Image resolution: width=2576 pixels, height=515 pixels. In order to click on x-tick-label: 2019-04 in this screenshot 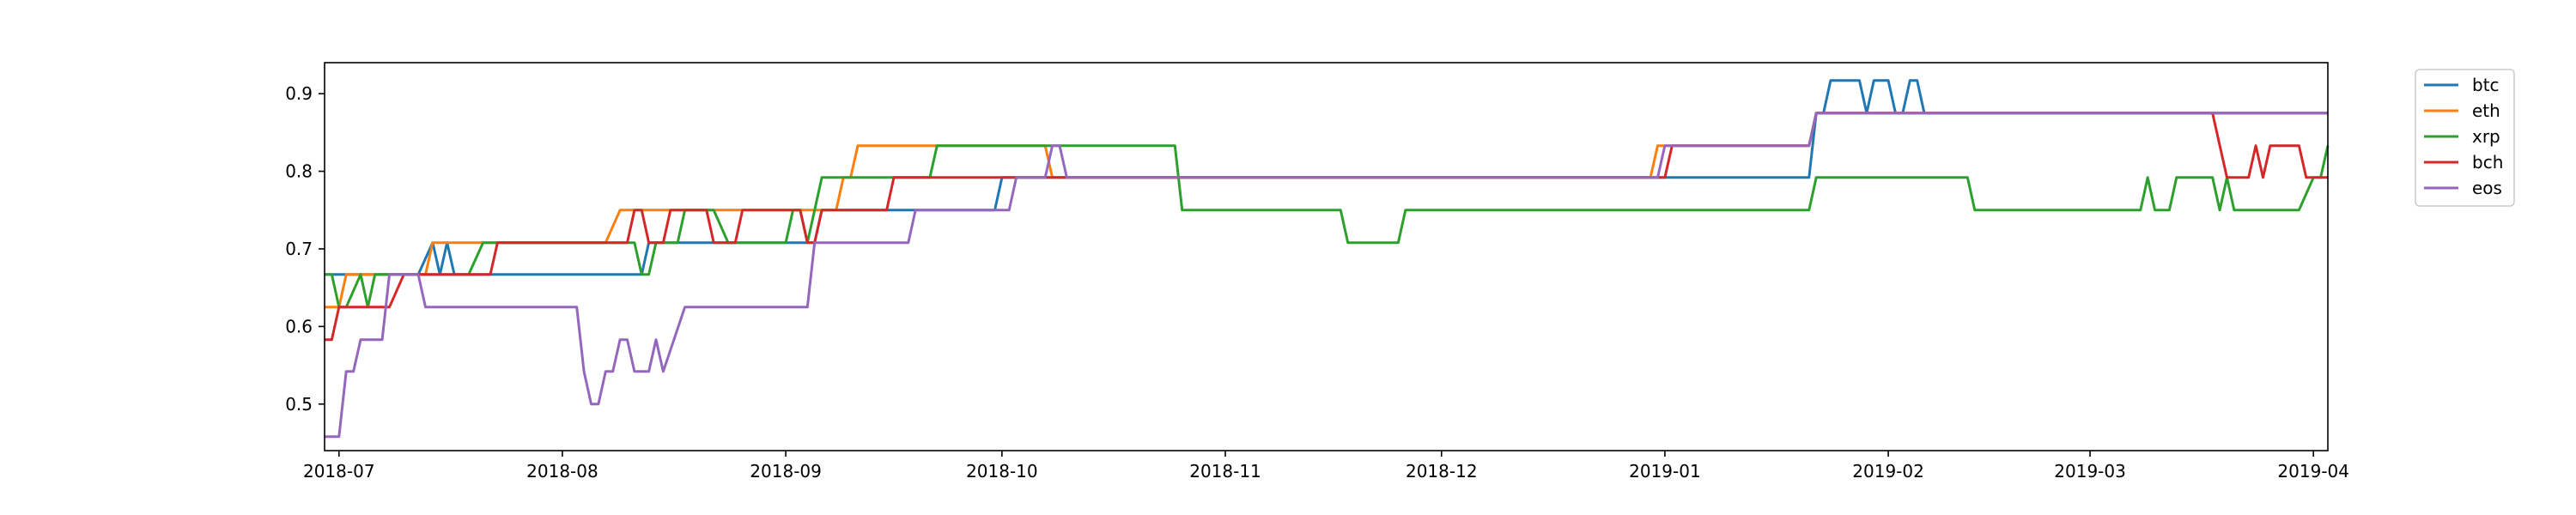, I will do `click(2313, 471)`.